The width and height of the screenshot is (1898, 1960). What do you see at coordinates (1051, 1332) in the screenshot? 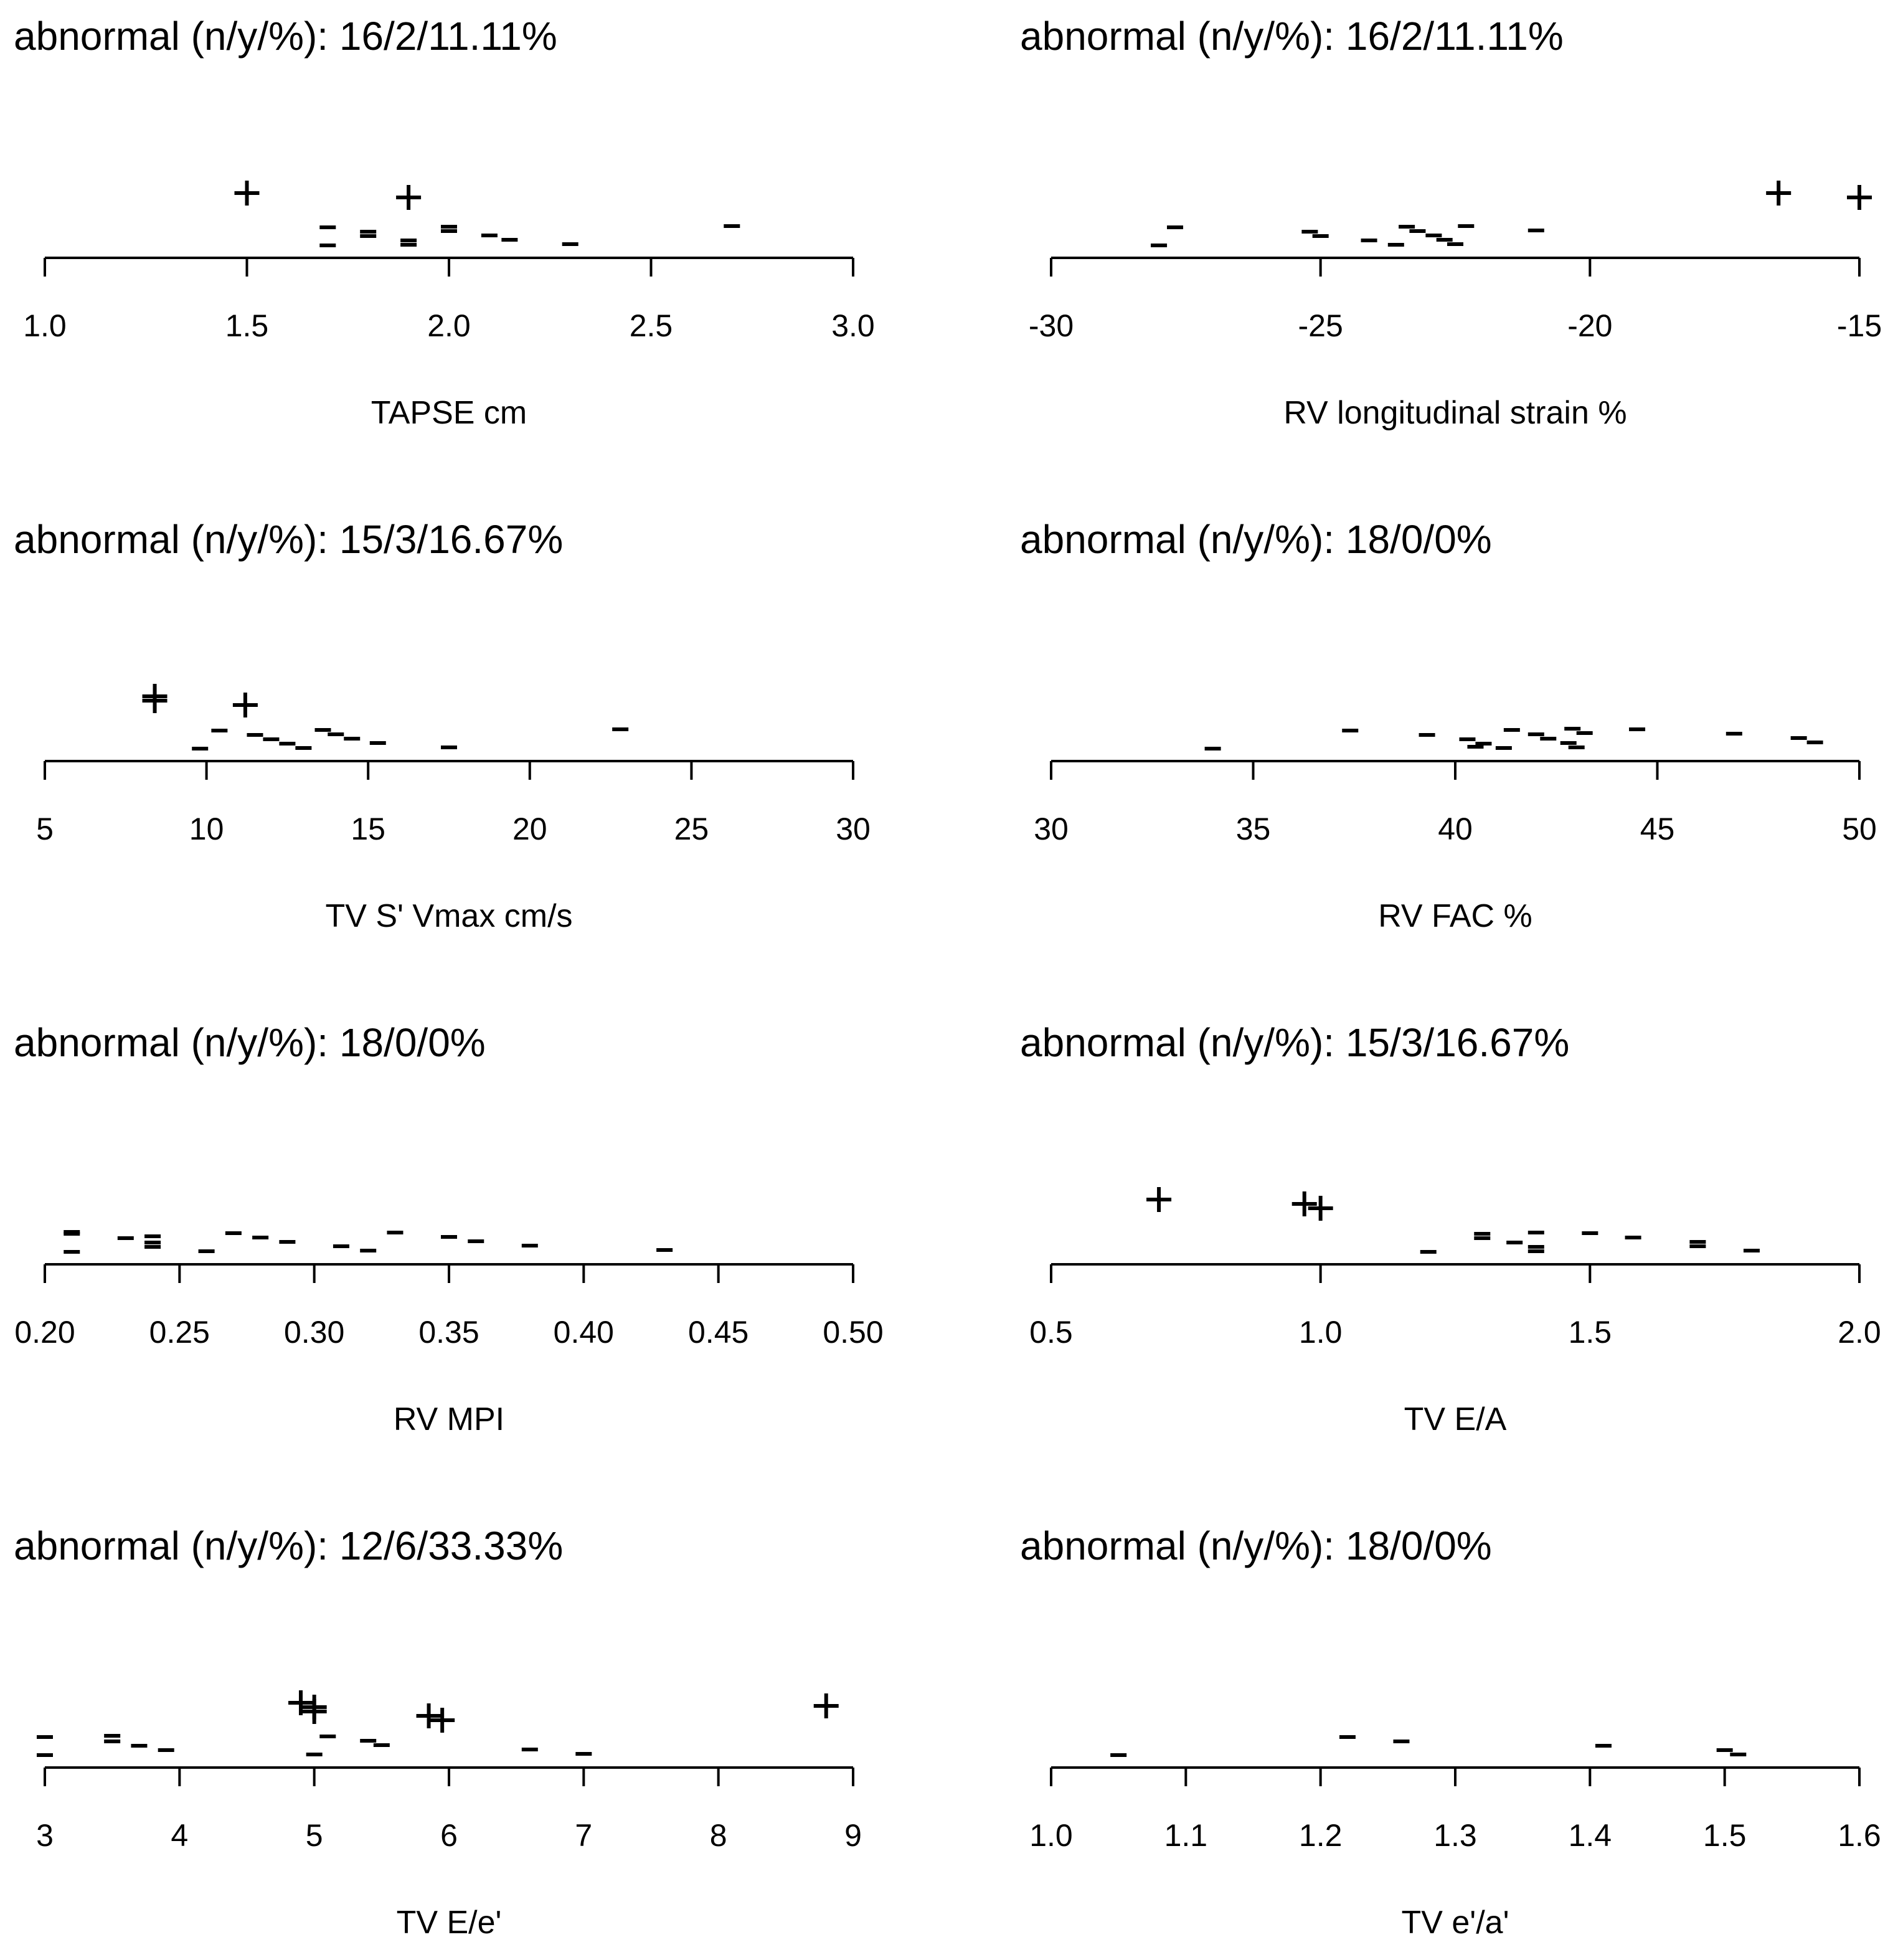
I see `x-tick-label: 0.5` at bounding box center [1051, 1332].